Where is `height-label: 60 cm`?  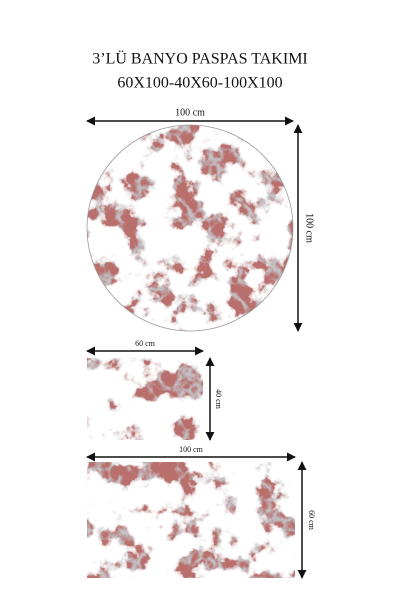
height-label: 60 cm is located at coordinates (311, 520).